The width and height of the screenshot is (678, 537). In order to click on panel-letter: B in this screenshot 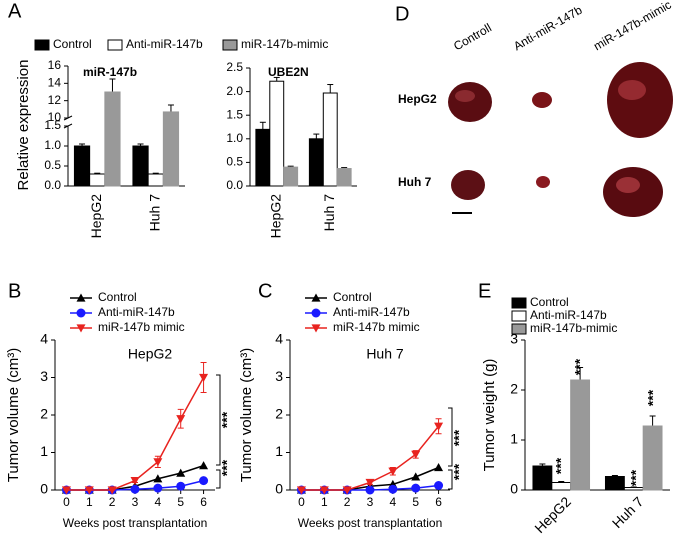, I will do `click(14, 291)`.